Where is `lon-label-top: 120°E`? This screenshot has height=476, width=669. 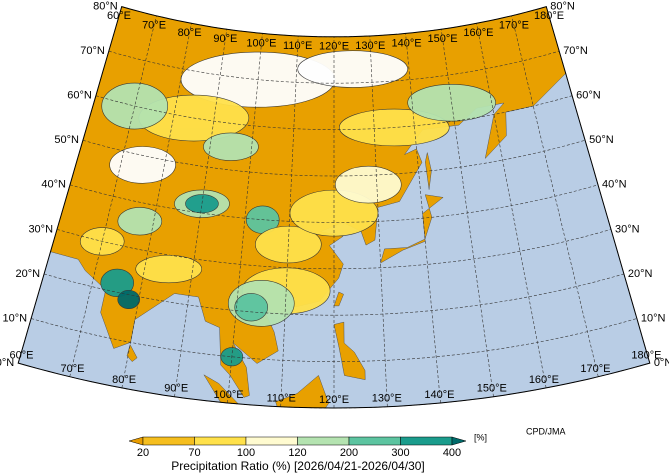 lon-label-top: 120°E is located at coordinates (334, 47).